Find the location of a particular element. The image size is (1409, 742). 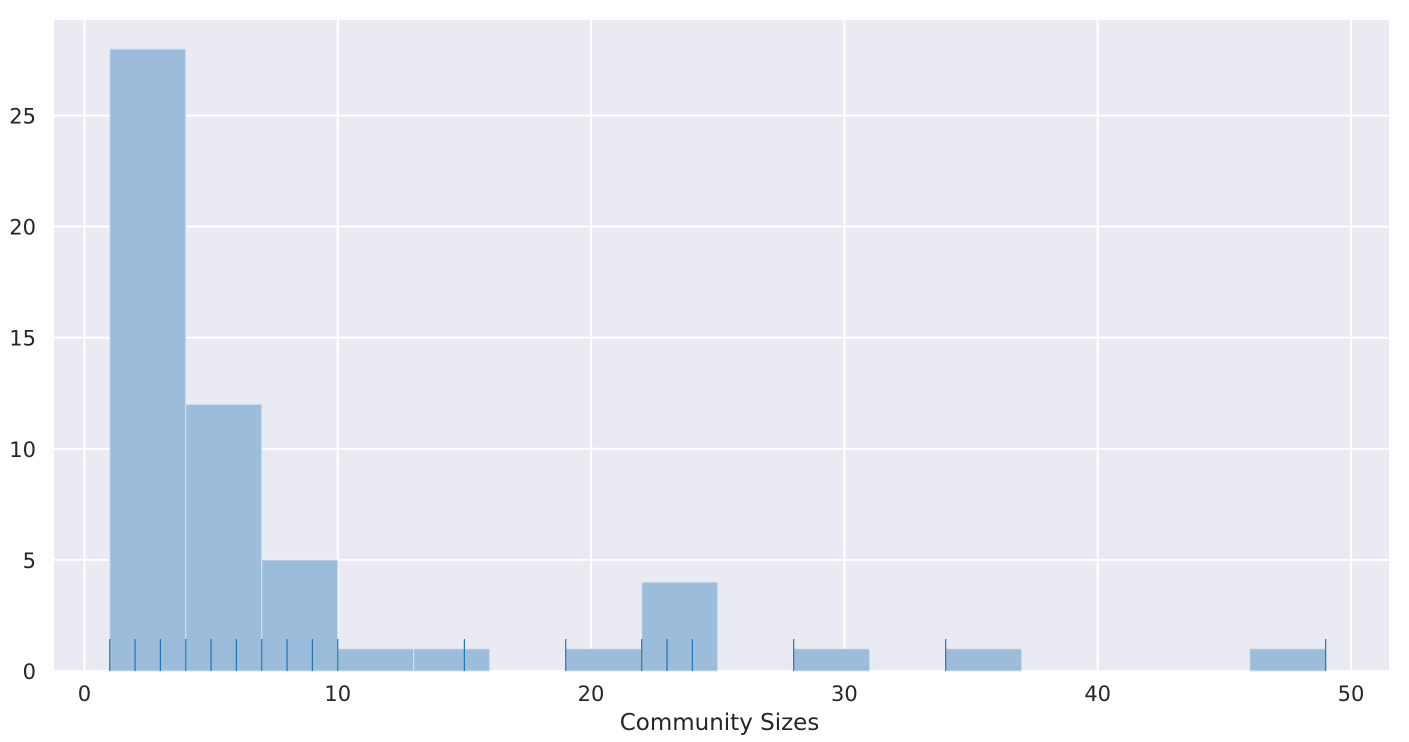

x-tick-label: 30 is located at coordinates (844, 694).